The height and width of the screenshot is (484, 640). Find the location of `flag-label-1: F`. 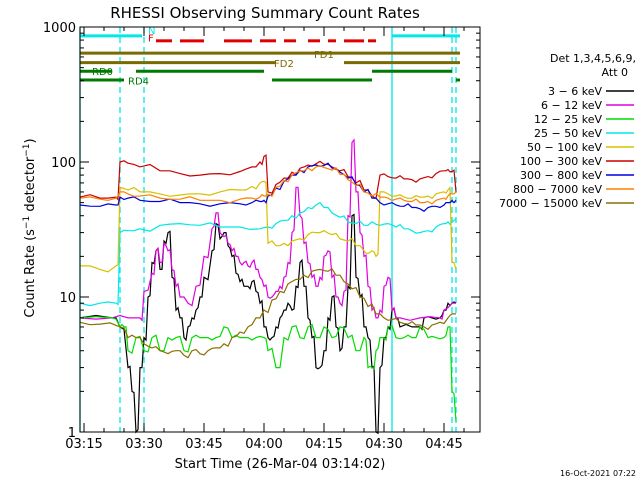

flag-label-1: F is located at coordinates (151, 39).